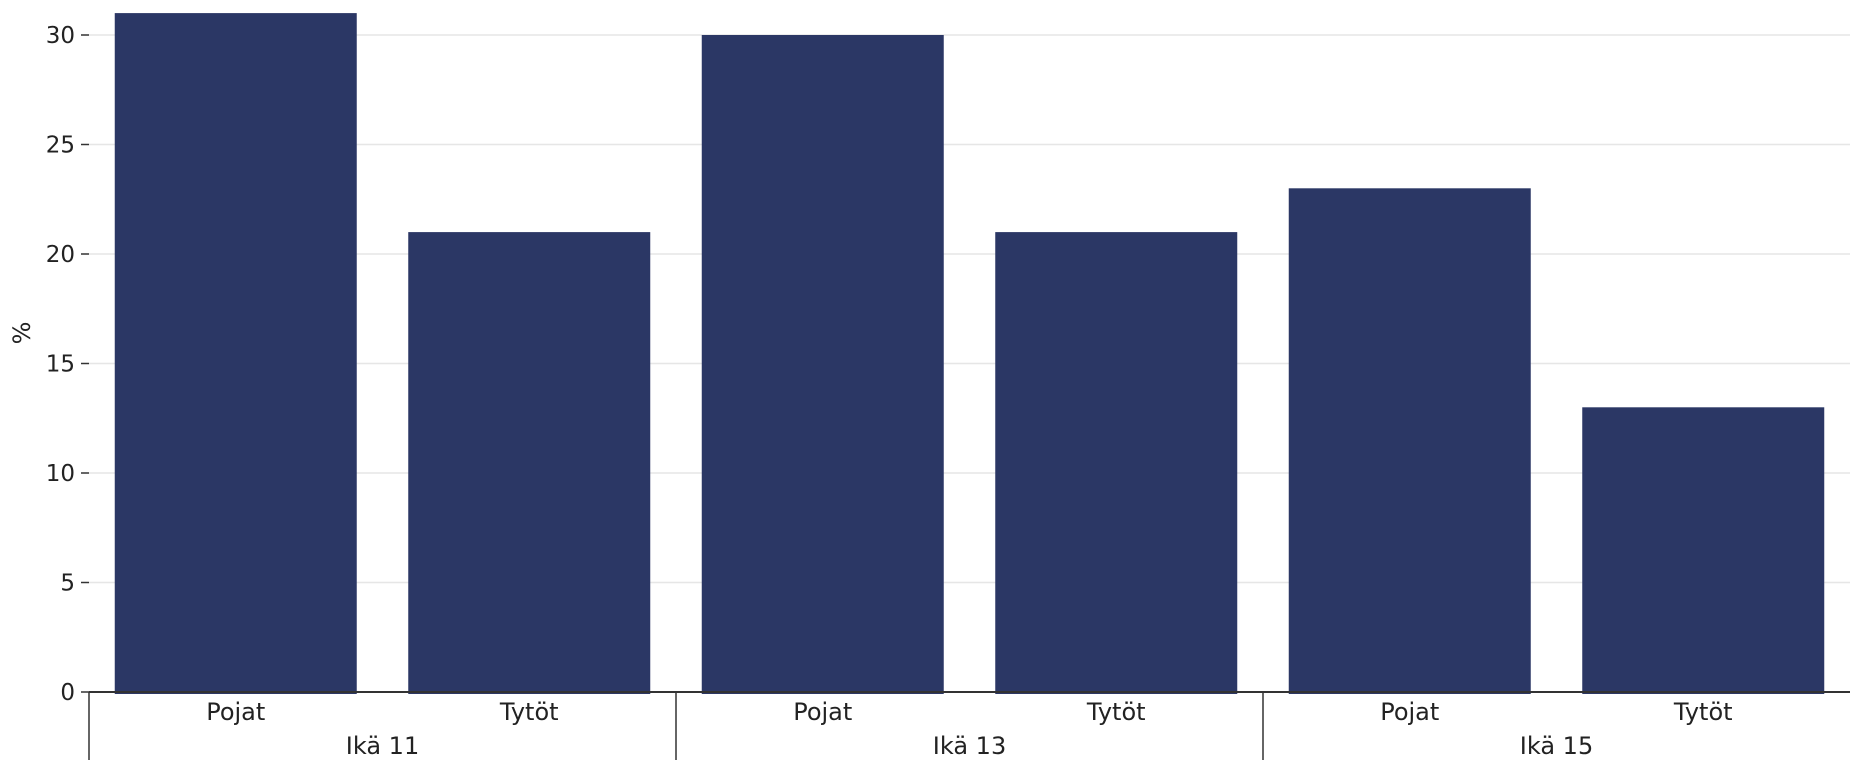 The image size is (1850, 760). I want to click on y-axis: 0 5 10 15 20 25 30, so click(67, 364).